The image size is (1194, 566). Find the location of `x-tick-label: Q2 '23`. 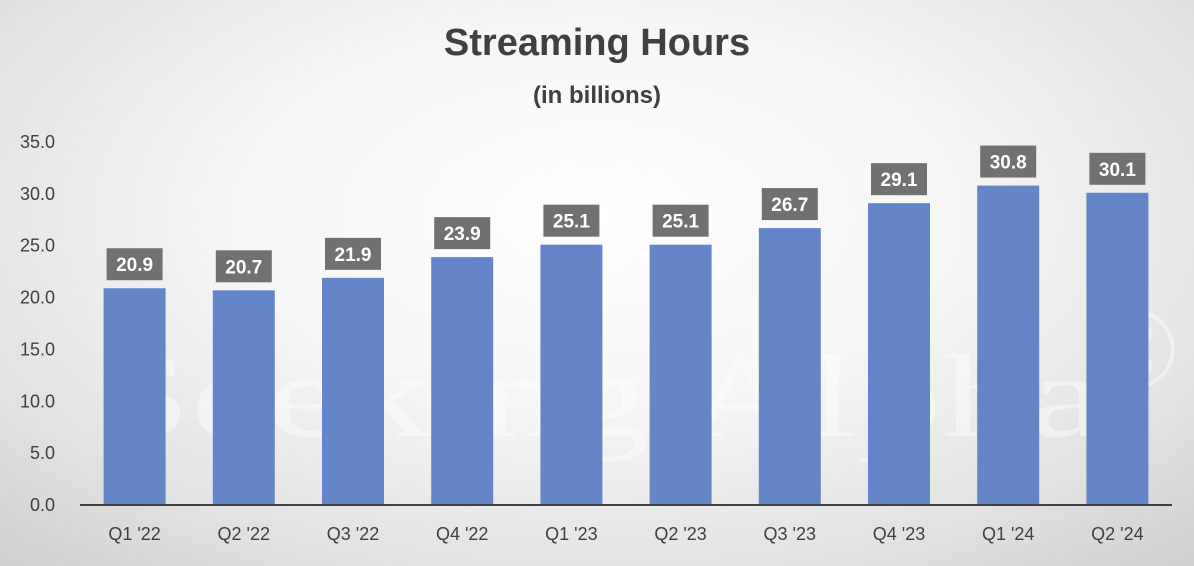

x-tick-label: Q2 '23 is located at coordinates (680, 534).